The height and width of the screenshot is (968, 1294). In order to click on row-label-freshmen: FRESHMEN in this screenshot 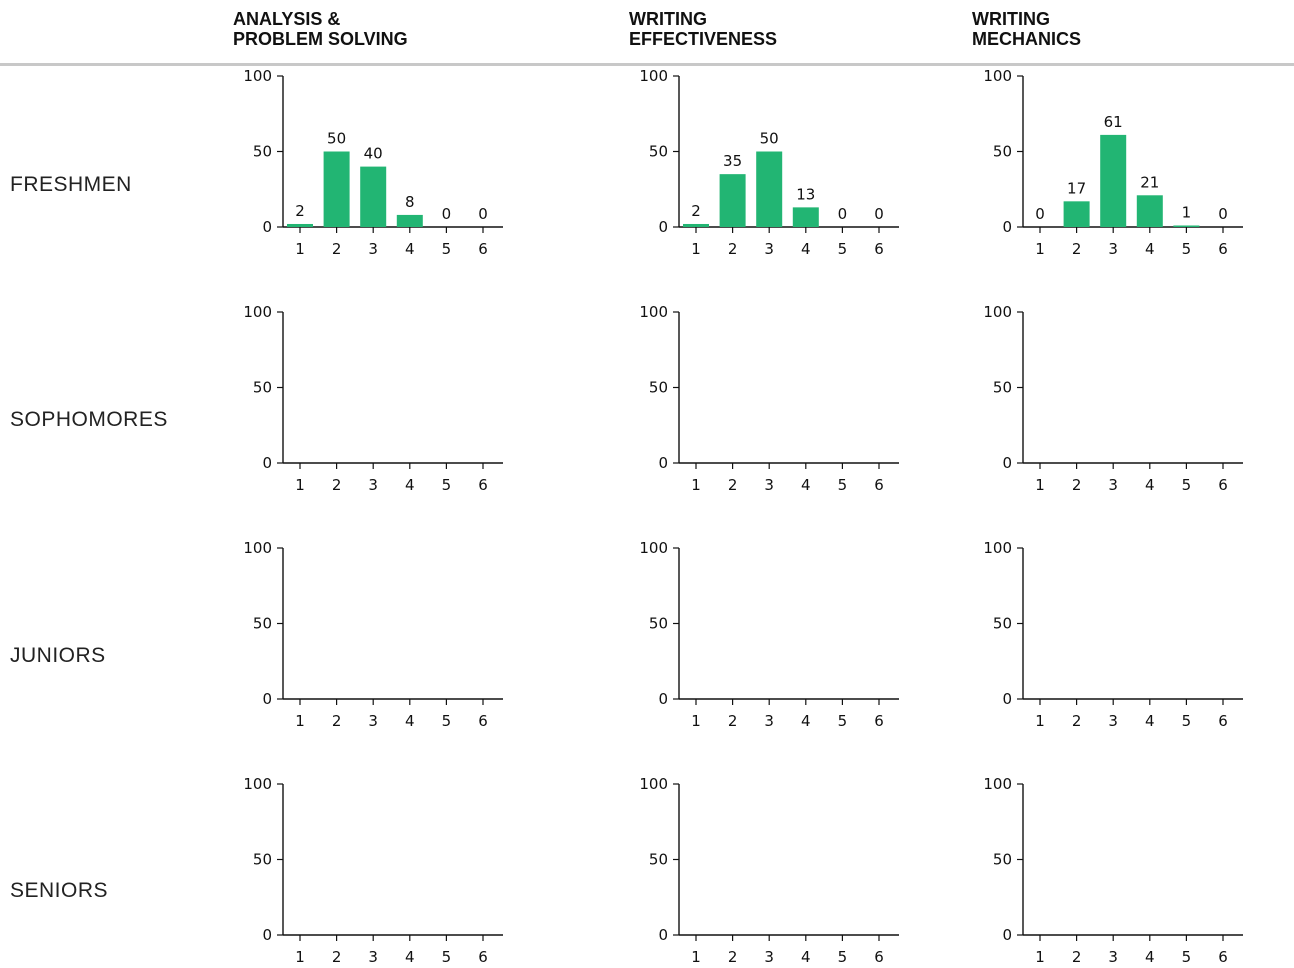, I will do `click(71, 184)`.